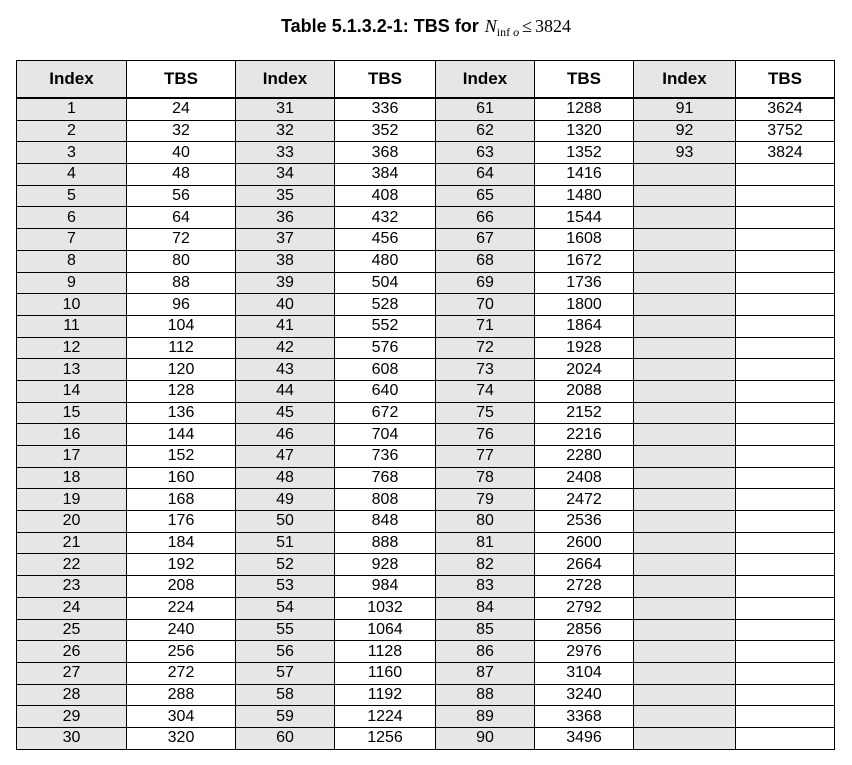 The height and width of the screenshot is (765, 852). I want to click on index-cell: 66, so click(485, 218).